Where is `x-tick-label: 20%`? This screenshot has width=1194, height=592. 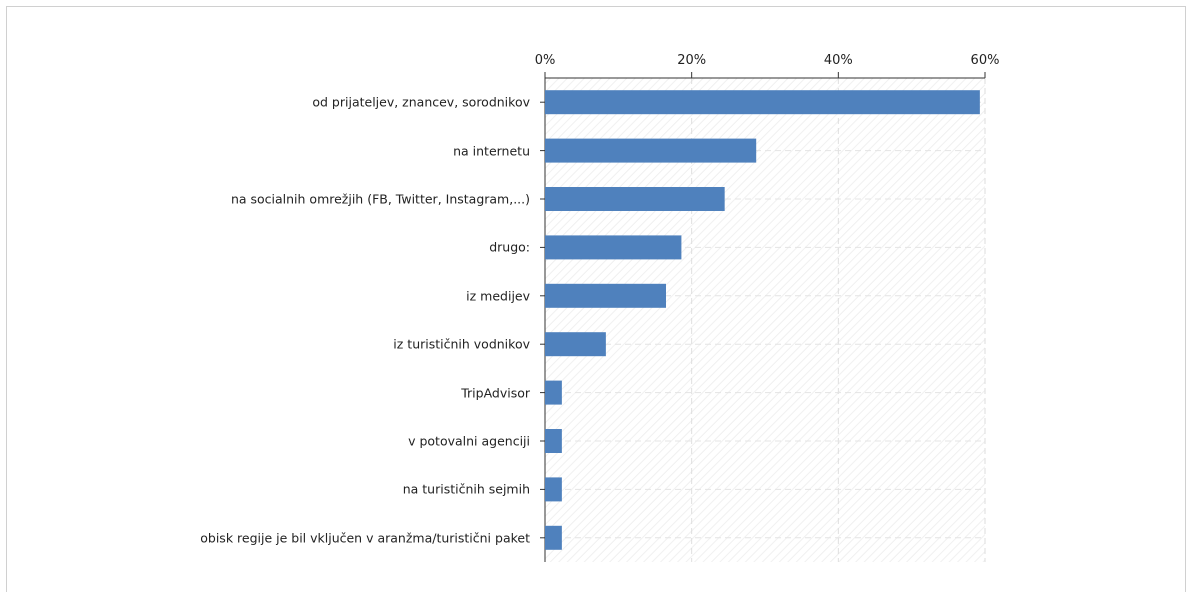
x-tick-label: 20% is located at coordinates (691, 60).